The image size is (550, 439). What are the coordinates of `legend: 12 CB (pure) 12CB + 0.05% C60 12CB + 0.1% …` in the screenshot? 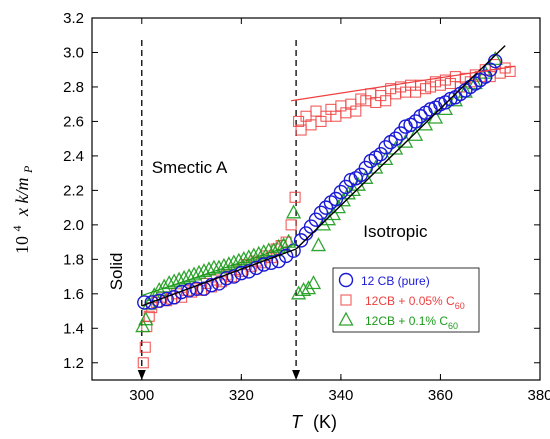 It's located at (406, 300).